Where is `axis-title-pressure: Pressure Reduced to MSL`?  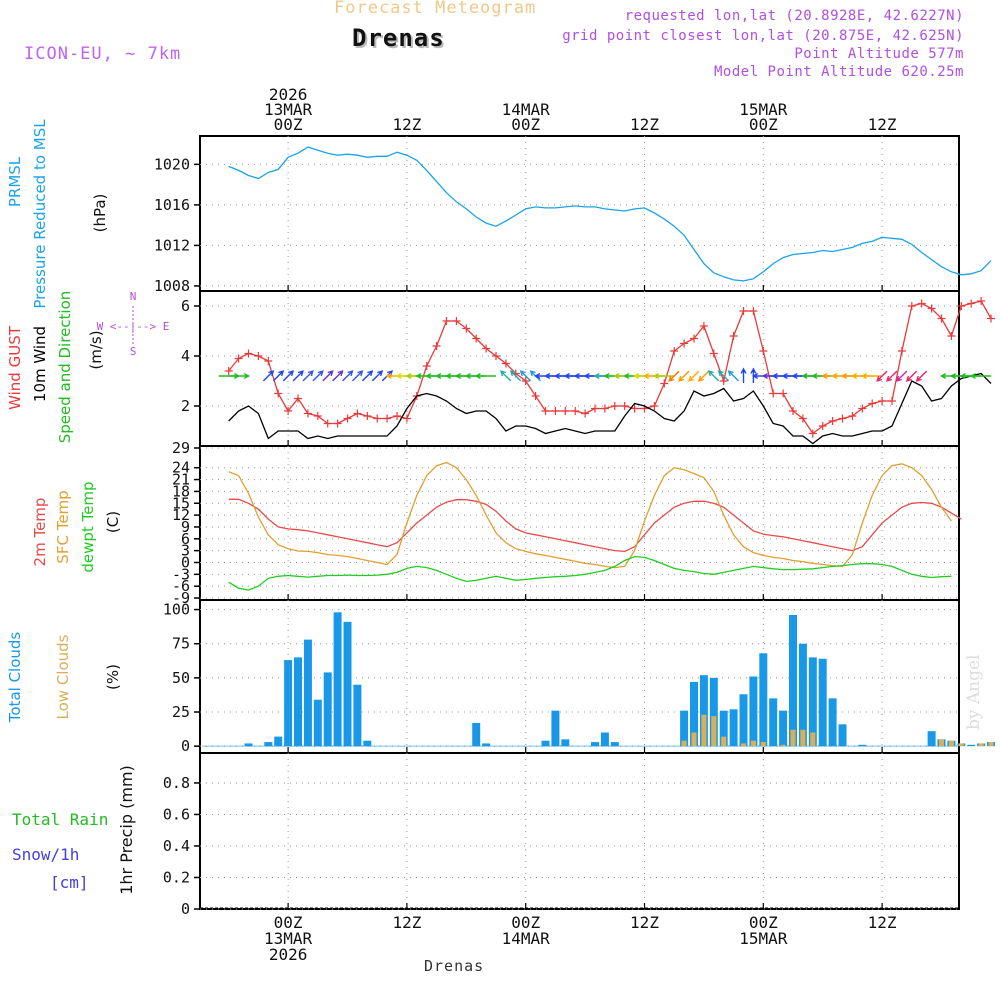 axis-title-pressure: Pressure Reduced to MSL is located at coordinates (40, 214).